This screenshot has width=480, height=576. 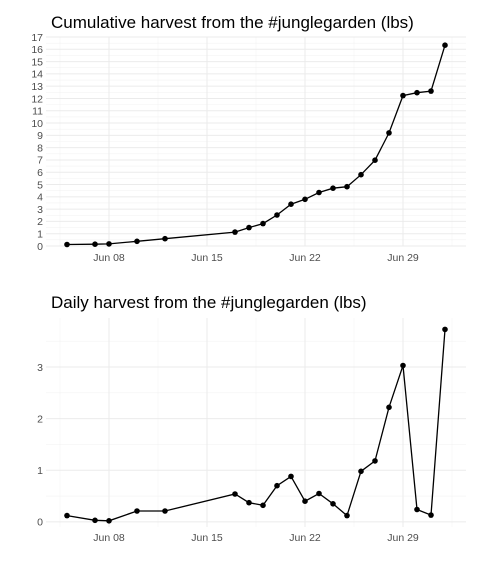 I want to click on y-tick-label: 11, so click(x=37, y=112).